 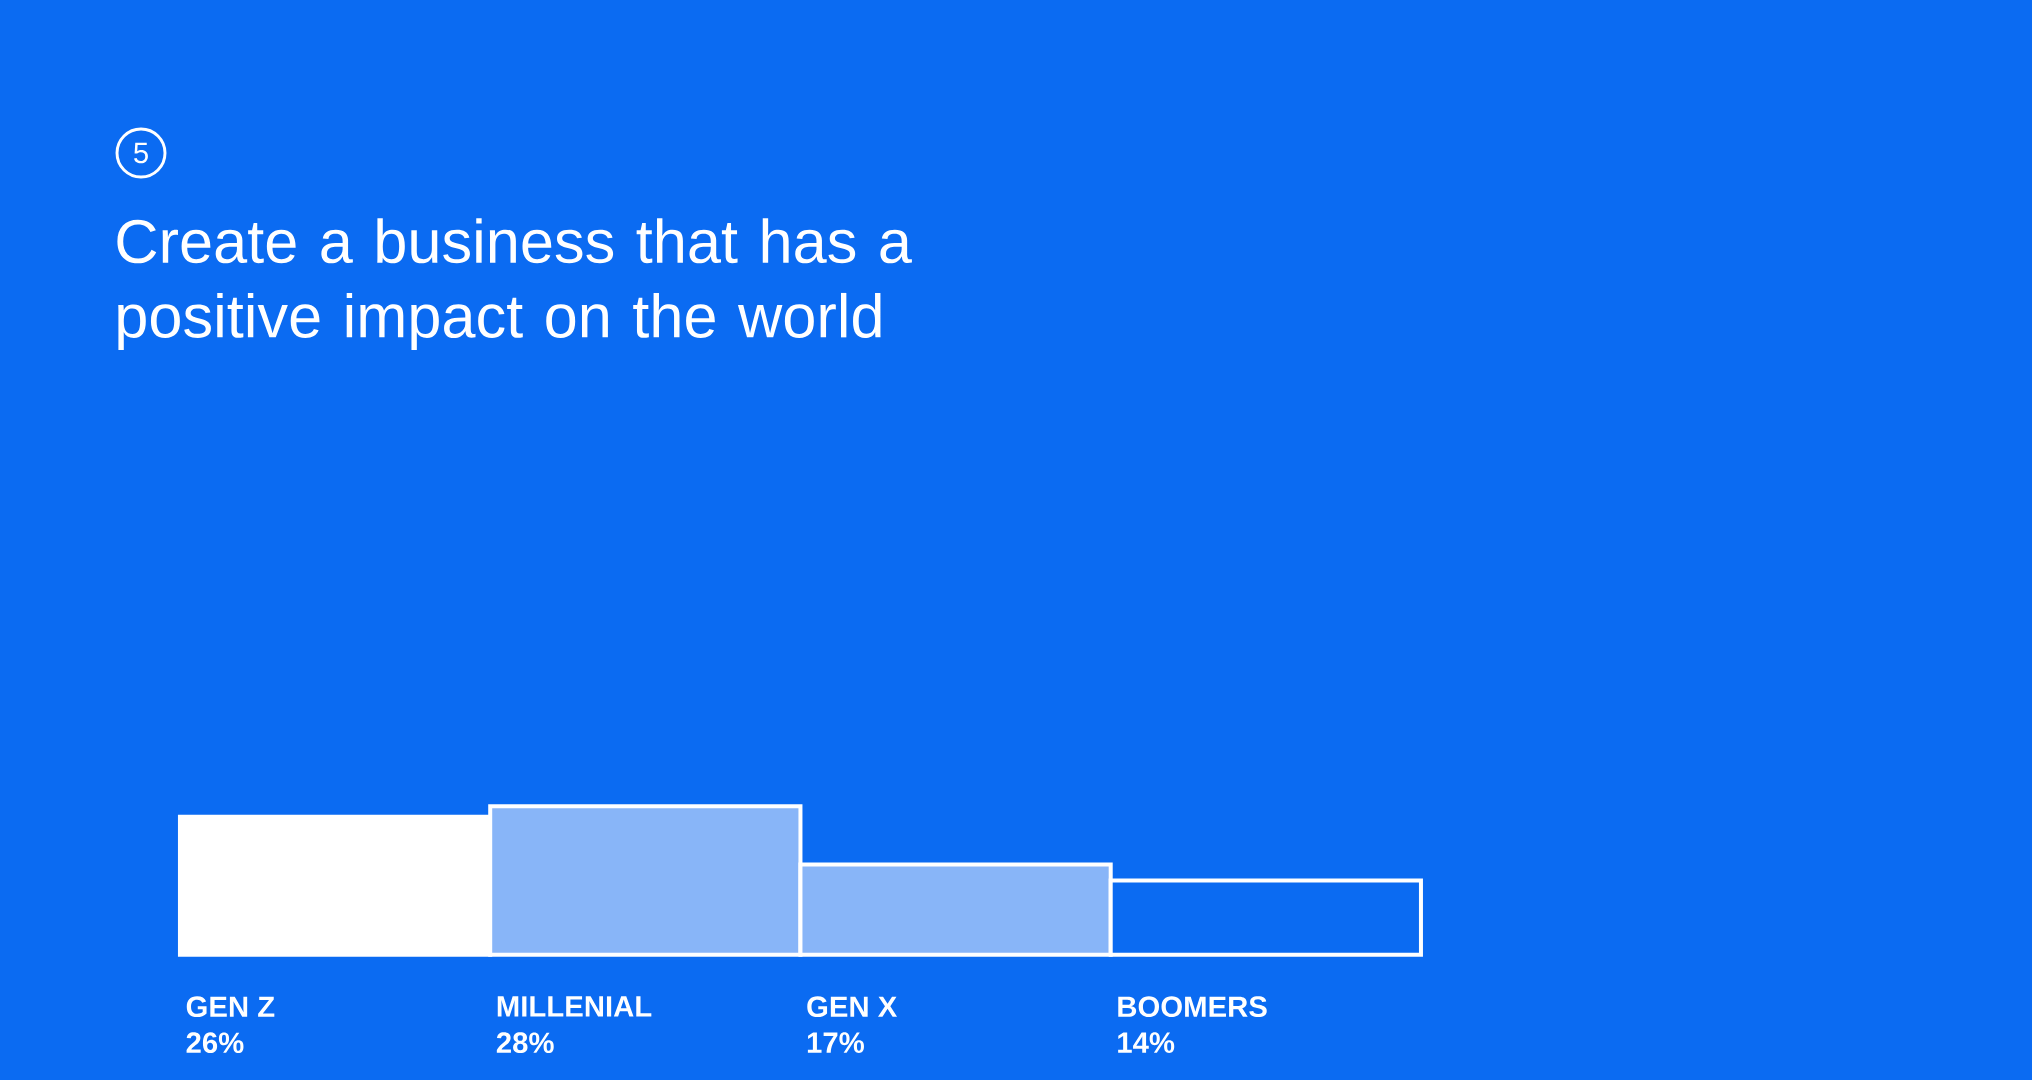 I want to click on data-label: 28%, so click(x=525, y=1043).